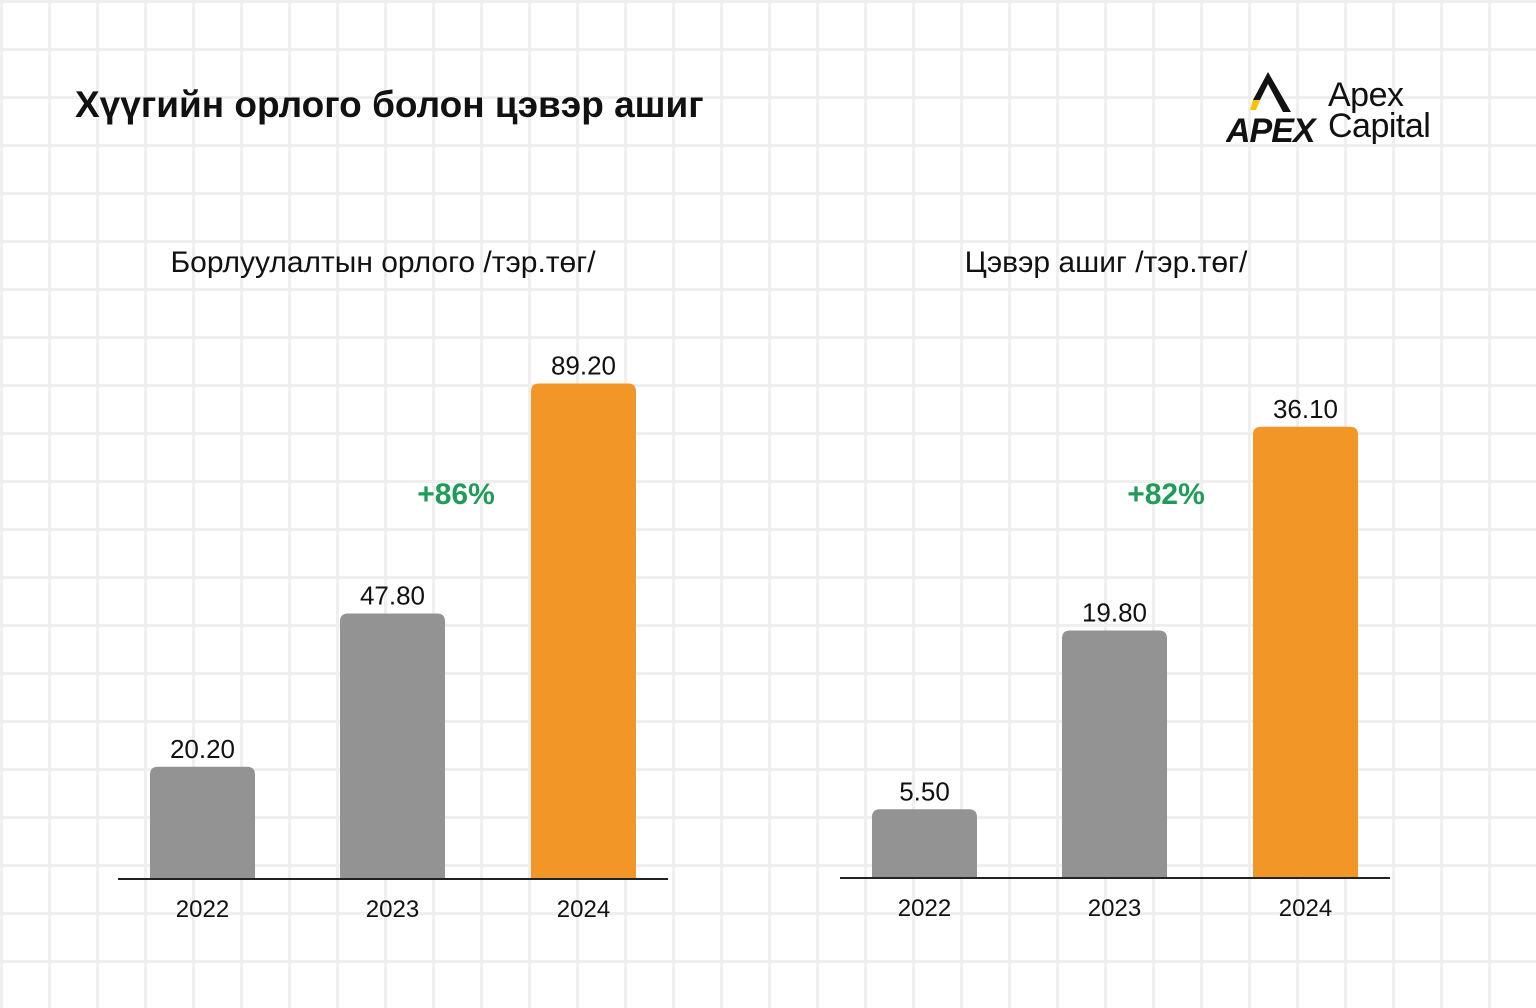 The height and width of the screenshot is (1008, 1536). I want to click on growth-annotation: +86%, so click(456, 494).